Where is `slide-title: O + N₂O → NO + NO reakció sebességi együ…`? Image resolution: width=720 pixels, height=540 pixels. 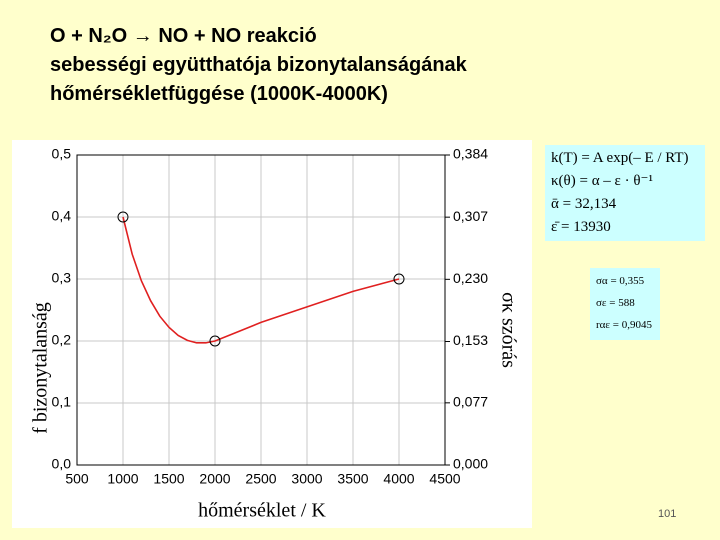
slide-title: O + N₂O → NO + NO reakció sebességi együ… is located at coordinates (258, 65).